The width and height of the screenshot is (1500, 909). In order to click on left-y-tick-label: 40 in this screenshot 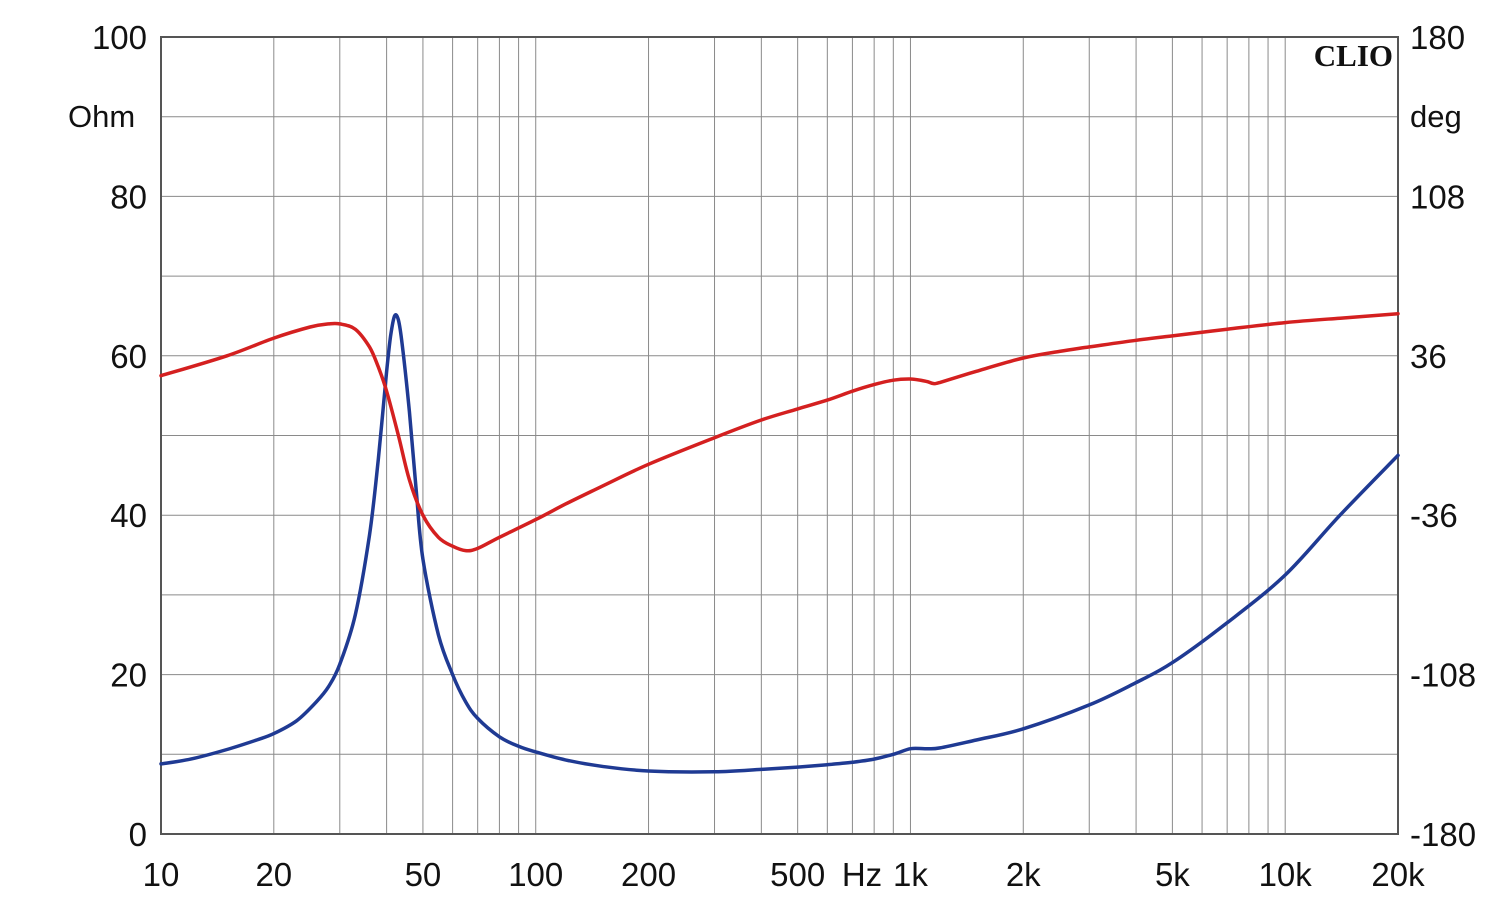, I will do `click(128, 515)`.